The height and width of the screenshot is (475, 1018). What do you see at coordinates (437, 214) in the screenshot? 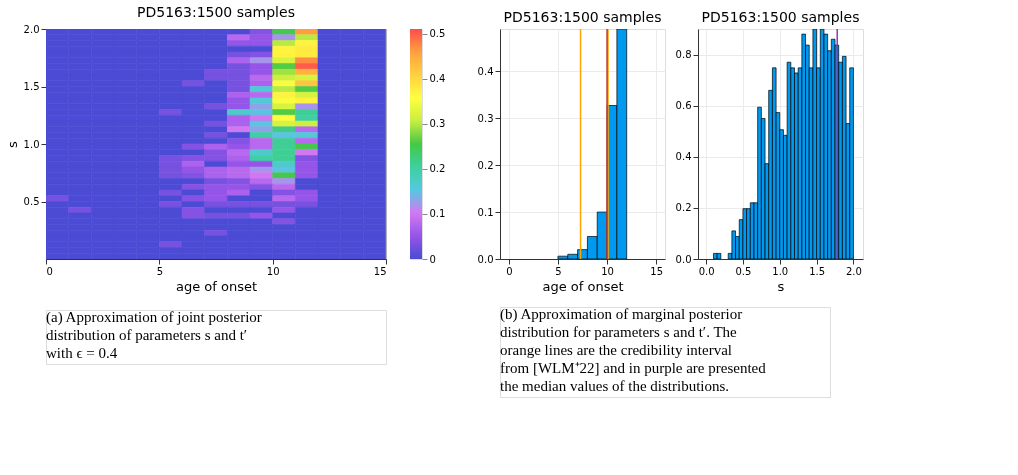
I see `color-bar-label: 0.1` at bounding box center [437, 214].